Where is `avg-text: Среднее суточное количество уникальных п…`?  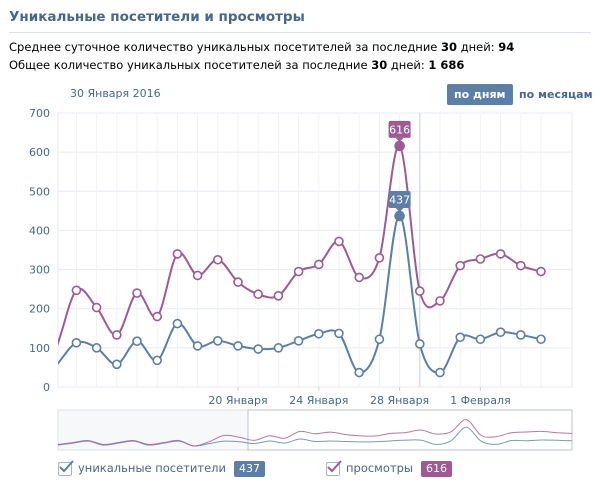
avg-text: Среднее суточное количество уникальных п… is located at coordinates (225, 47).